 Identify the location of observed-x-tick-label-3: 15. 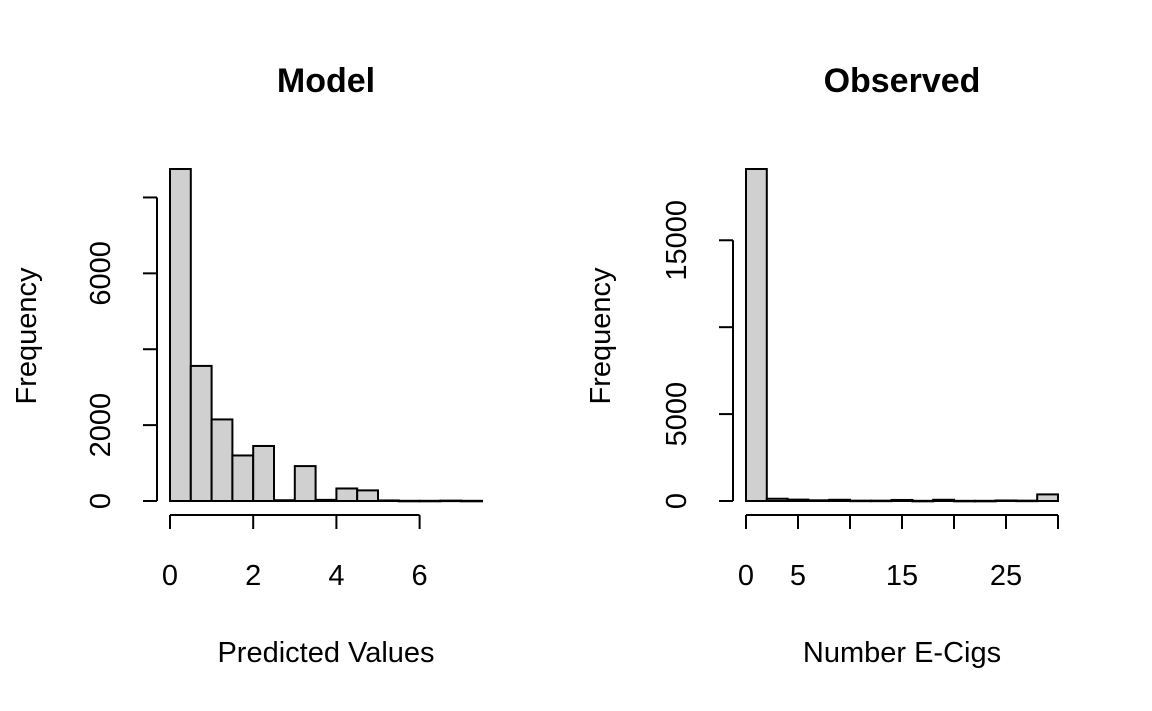
(902, 576).